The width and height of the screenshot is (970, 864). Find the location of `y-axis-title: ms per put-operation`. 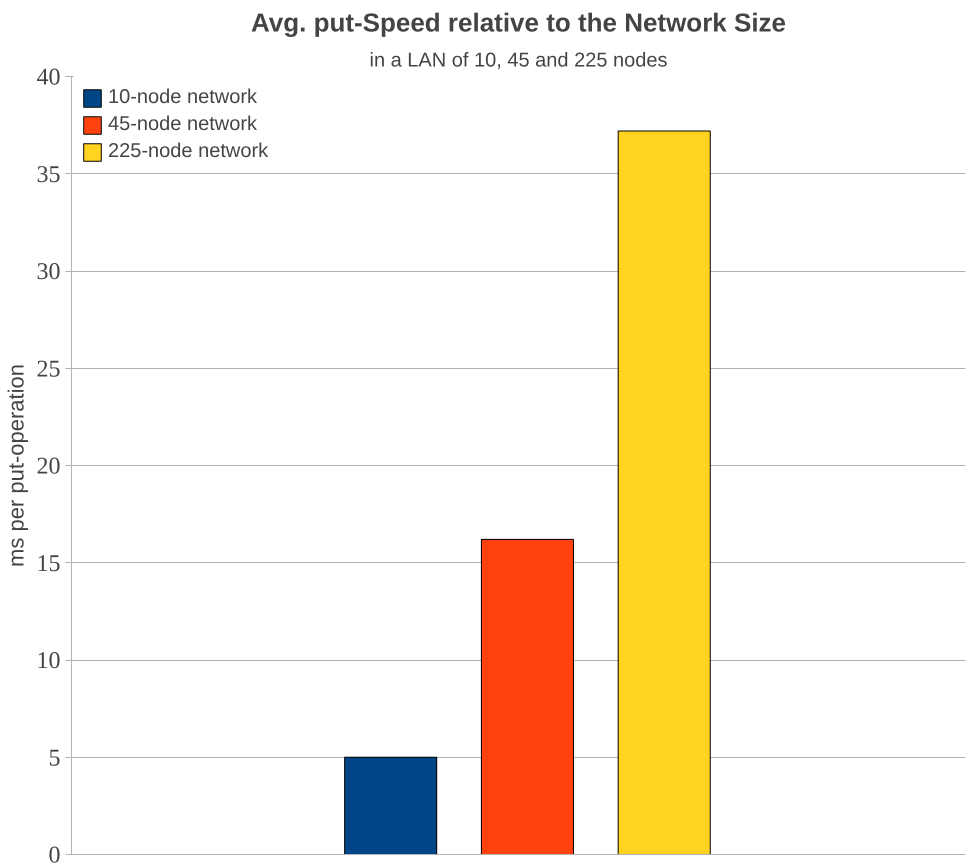

y-axis-title: ms per put-operation is located at coordinates (16, 465).